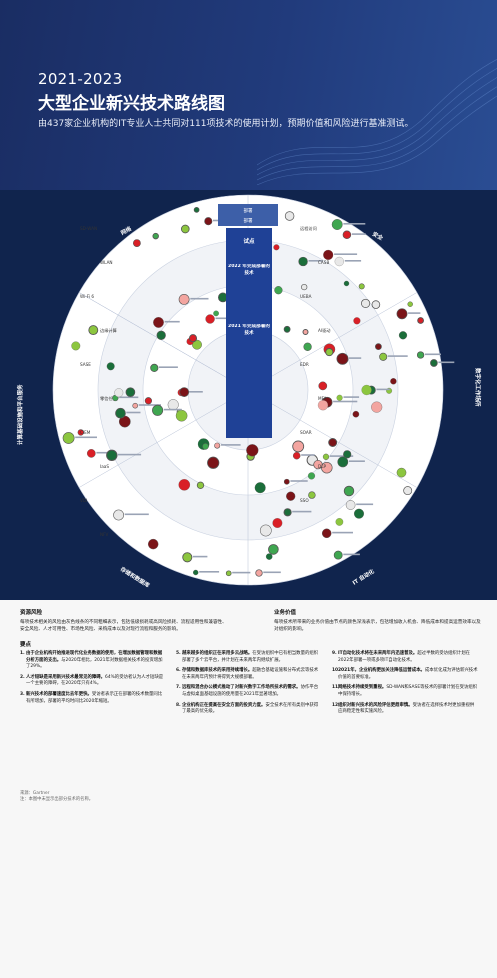 Image resolution: width=497 pixels, height=978 pixels. What do you see at coordinates (87, 296) in the screenshot?
I see `technology-label: Wi-Fi 6` at bounding box center [87, 296].